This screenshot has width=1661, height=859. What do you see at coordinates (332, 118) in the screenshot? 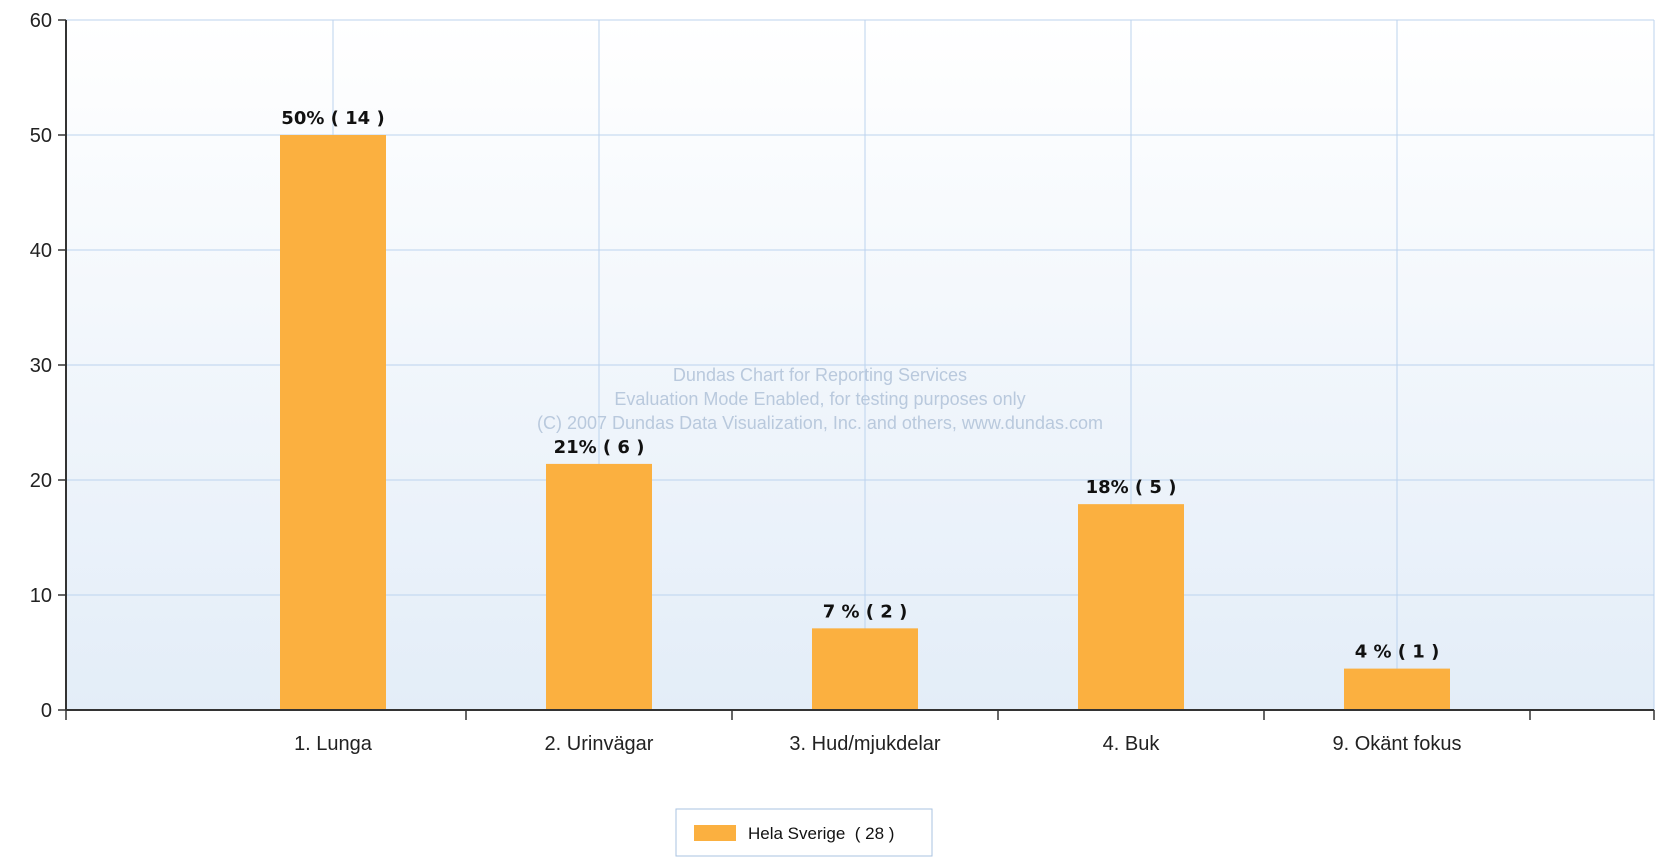
I see `data-label: 50% ( 14 )` at bounding box center [332, 118].